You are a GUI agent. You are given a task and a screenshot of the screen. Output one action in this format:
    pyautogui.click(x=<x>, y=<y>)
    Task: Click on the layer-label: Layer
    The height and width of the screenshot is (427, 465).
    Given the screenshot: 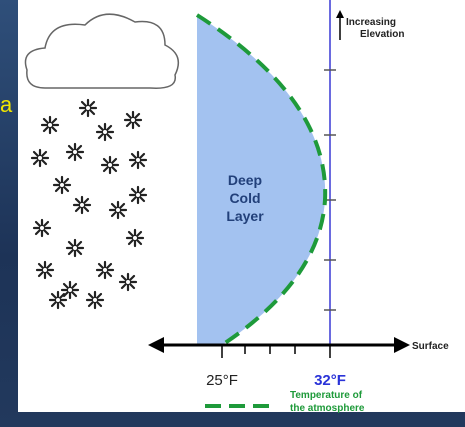 What is the action you would take?
    pyautogui.click(x=245, y=216)
    